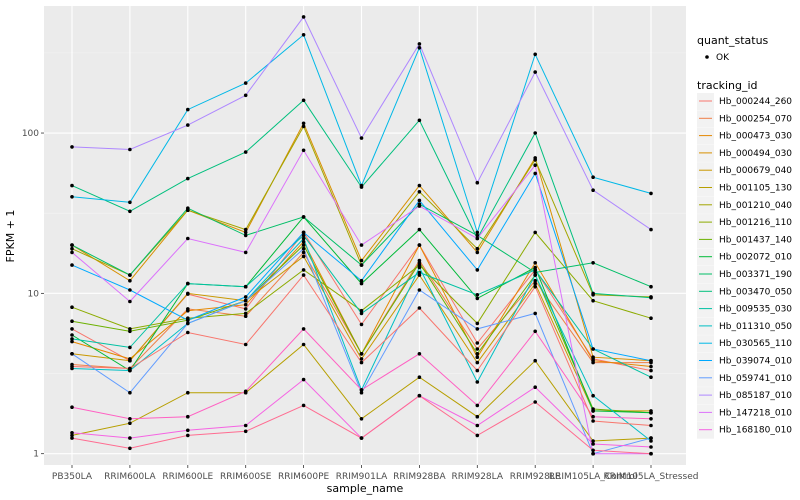  Describe the element at coordinates (304, 477) in the screenshot. I see `x-tick-label: RRIM600PE` at that location.